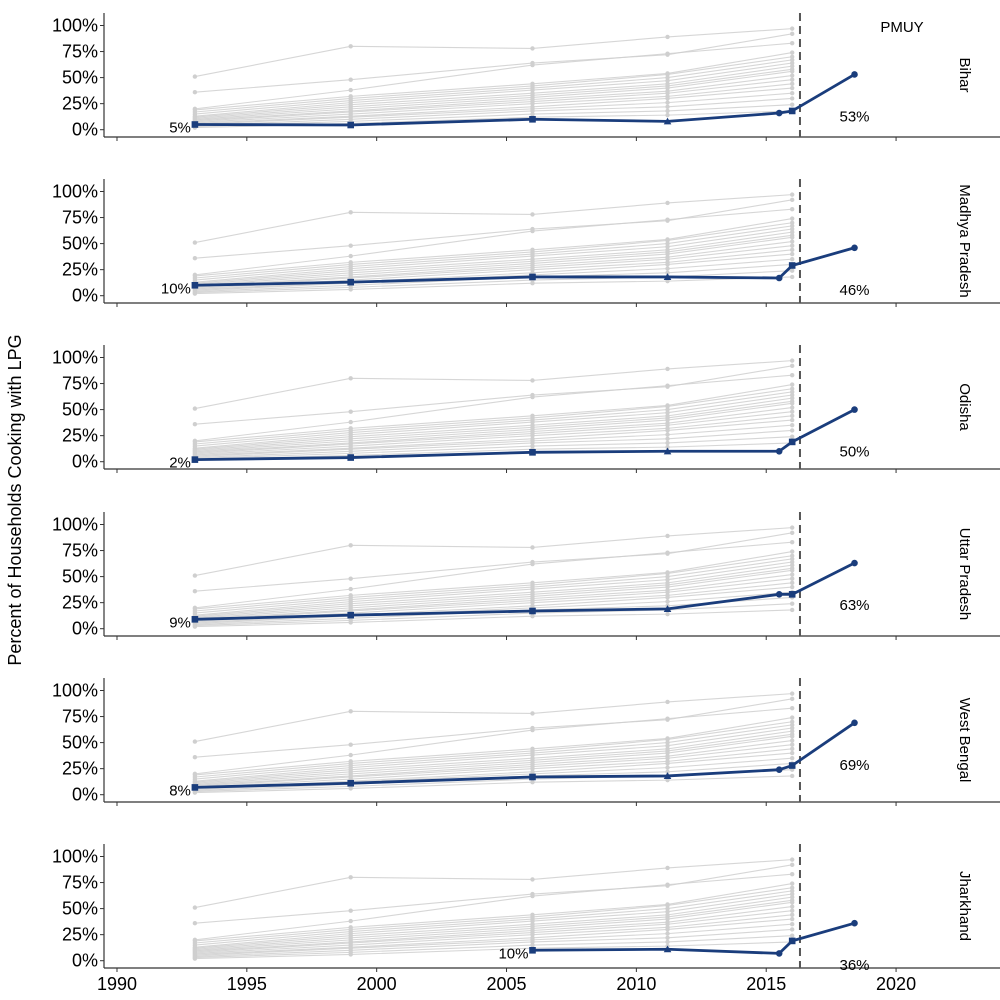 The height and width of the screenshot is (1000, 1000). I want to click on end-value-label: 36%, so click(854, 965).